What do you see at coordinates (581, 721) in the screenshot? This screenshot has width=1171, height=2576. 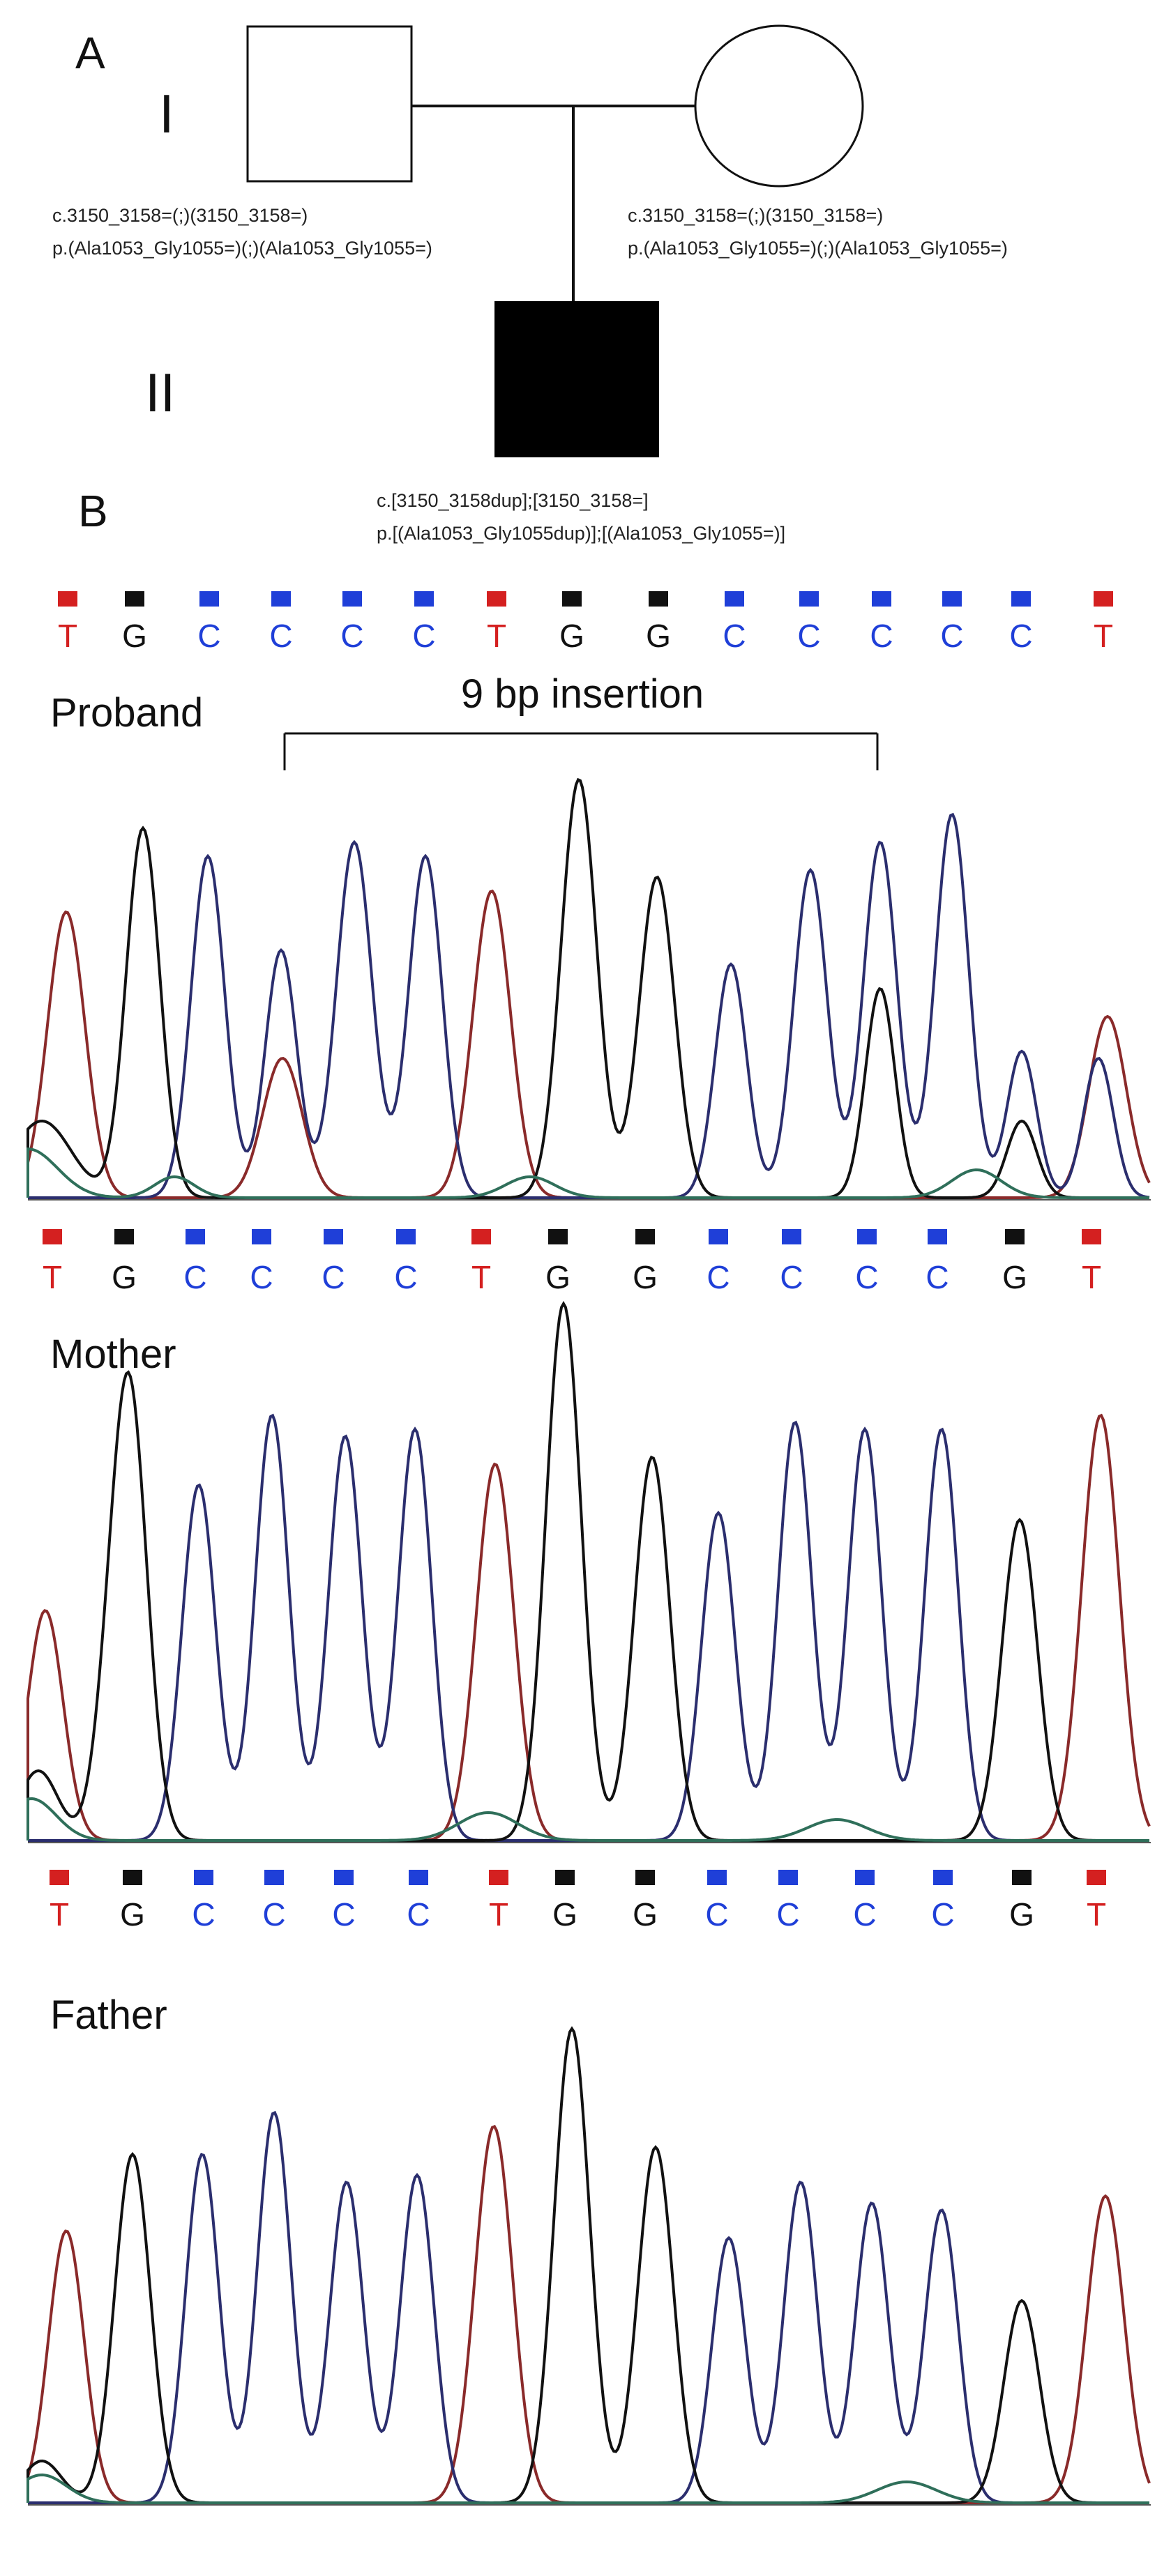 I see `insertion-bracket: 9 bp insertion` at bounding box center [581, 721].